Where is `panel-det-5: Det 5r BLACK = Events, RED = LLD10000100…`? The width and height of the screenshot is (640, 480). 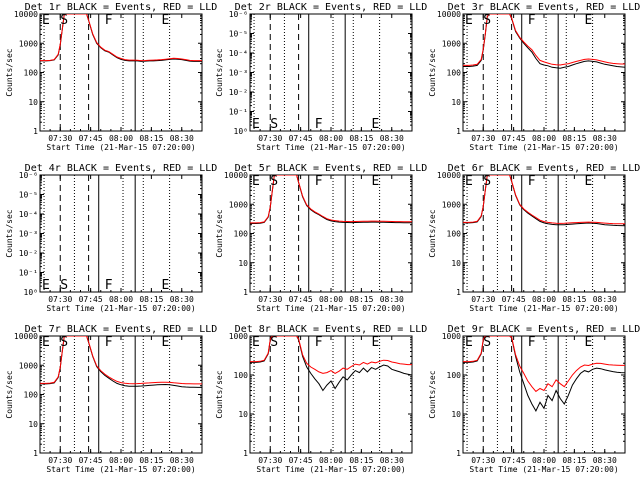 panel-det-5: Det 5r BLACK = Events, RED = LLD10000100… is located at coordinates (321, 238).